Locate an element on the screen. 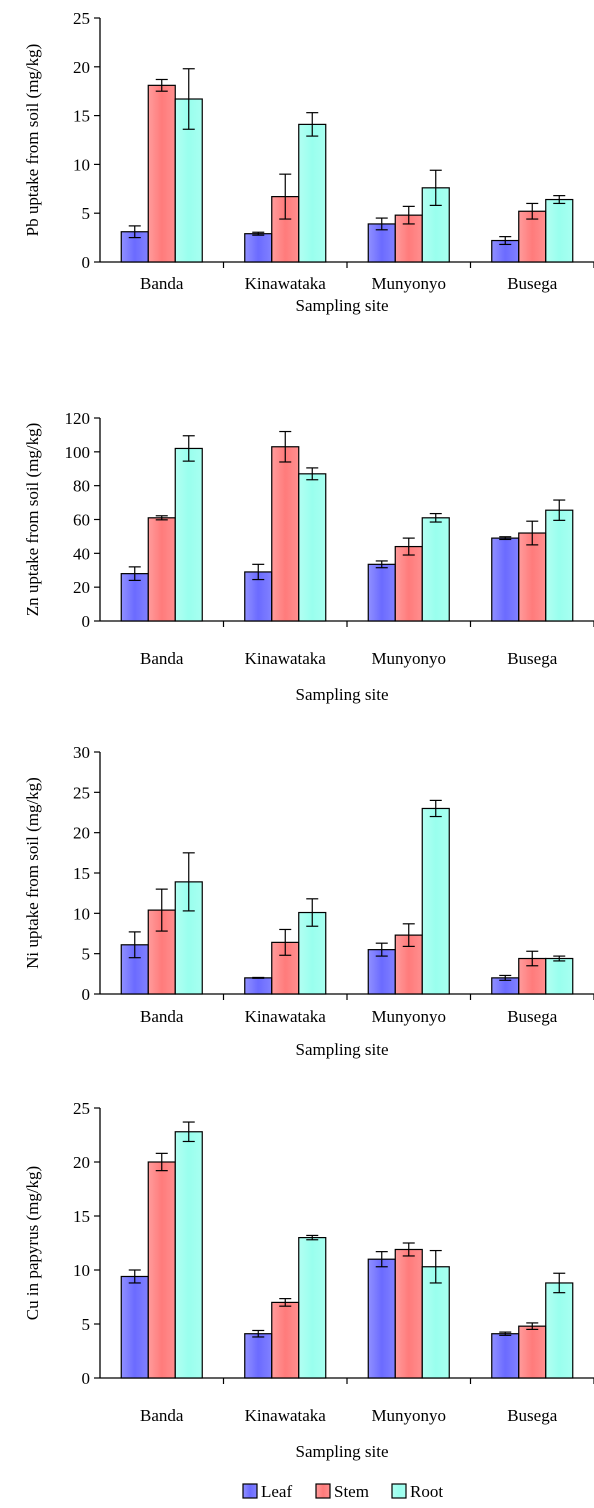 This screenshot has height=1508, width=594. y-axis-title: Ni uptake from soil (mg/kg) is located at coordinates (32, 873).